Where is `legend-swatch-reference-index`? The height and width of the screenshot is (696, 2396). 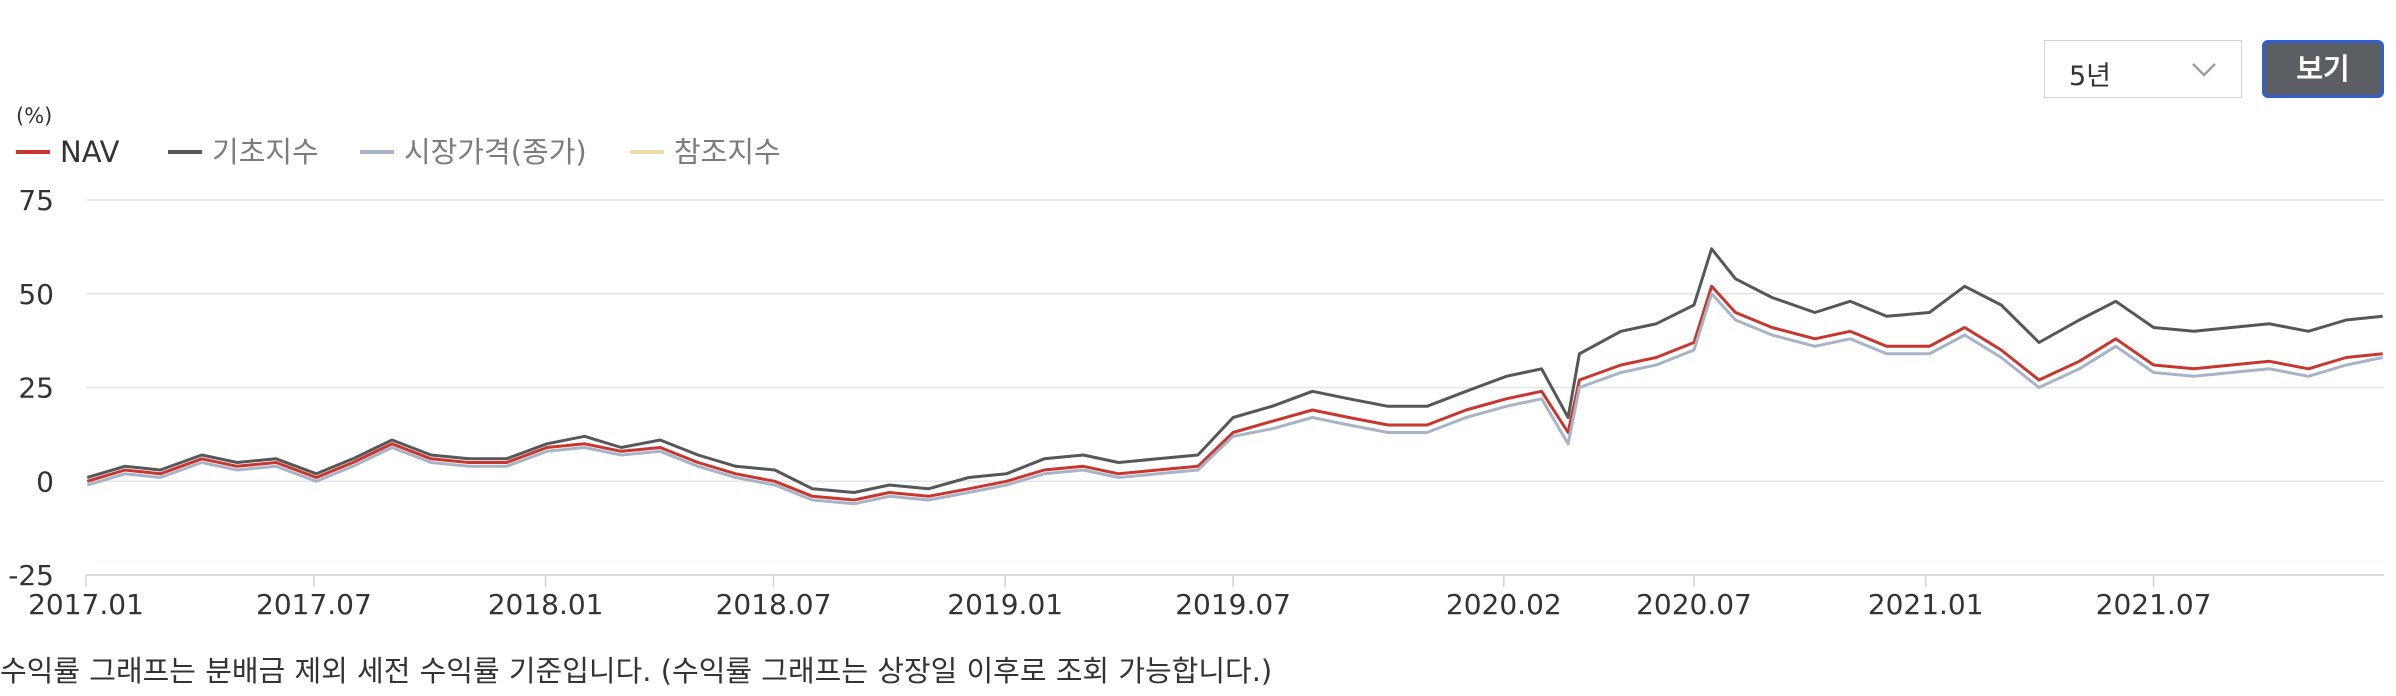
legend-swatch-reference-index is located at coordinates (647, 152).